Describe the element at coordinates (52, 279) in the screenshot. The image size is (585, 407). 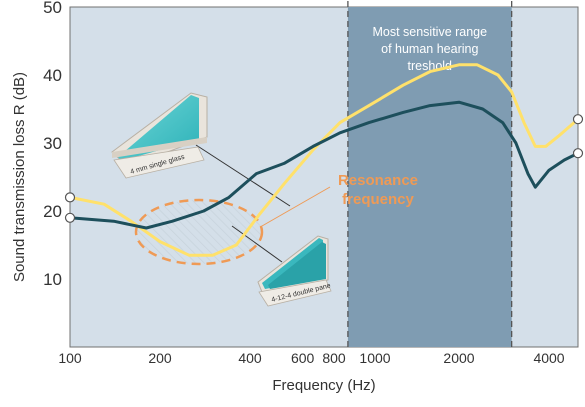
I see `y-tick-label: 10` at that location.